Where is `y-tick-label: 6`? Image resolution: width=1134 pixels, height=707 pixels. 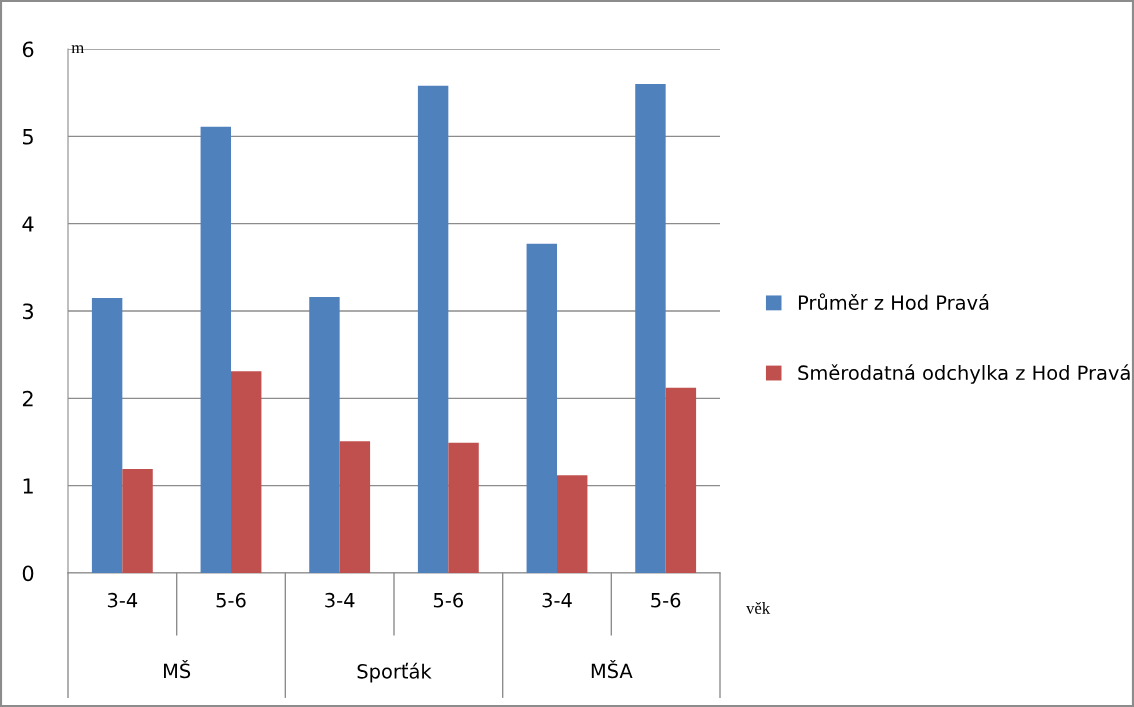
y-tick-label: 6 is located at coordinates (28, 49).